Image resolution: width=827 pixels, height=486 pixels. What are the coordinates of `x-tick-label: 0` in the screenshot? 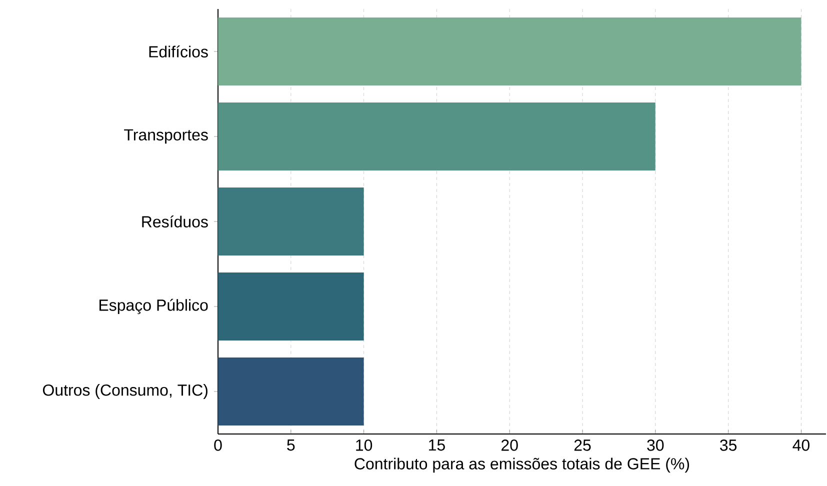 It's located at (218, 445).